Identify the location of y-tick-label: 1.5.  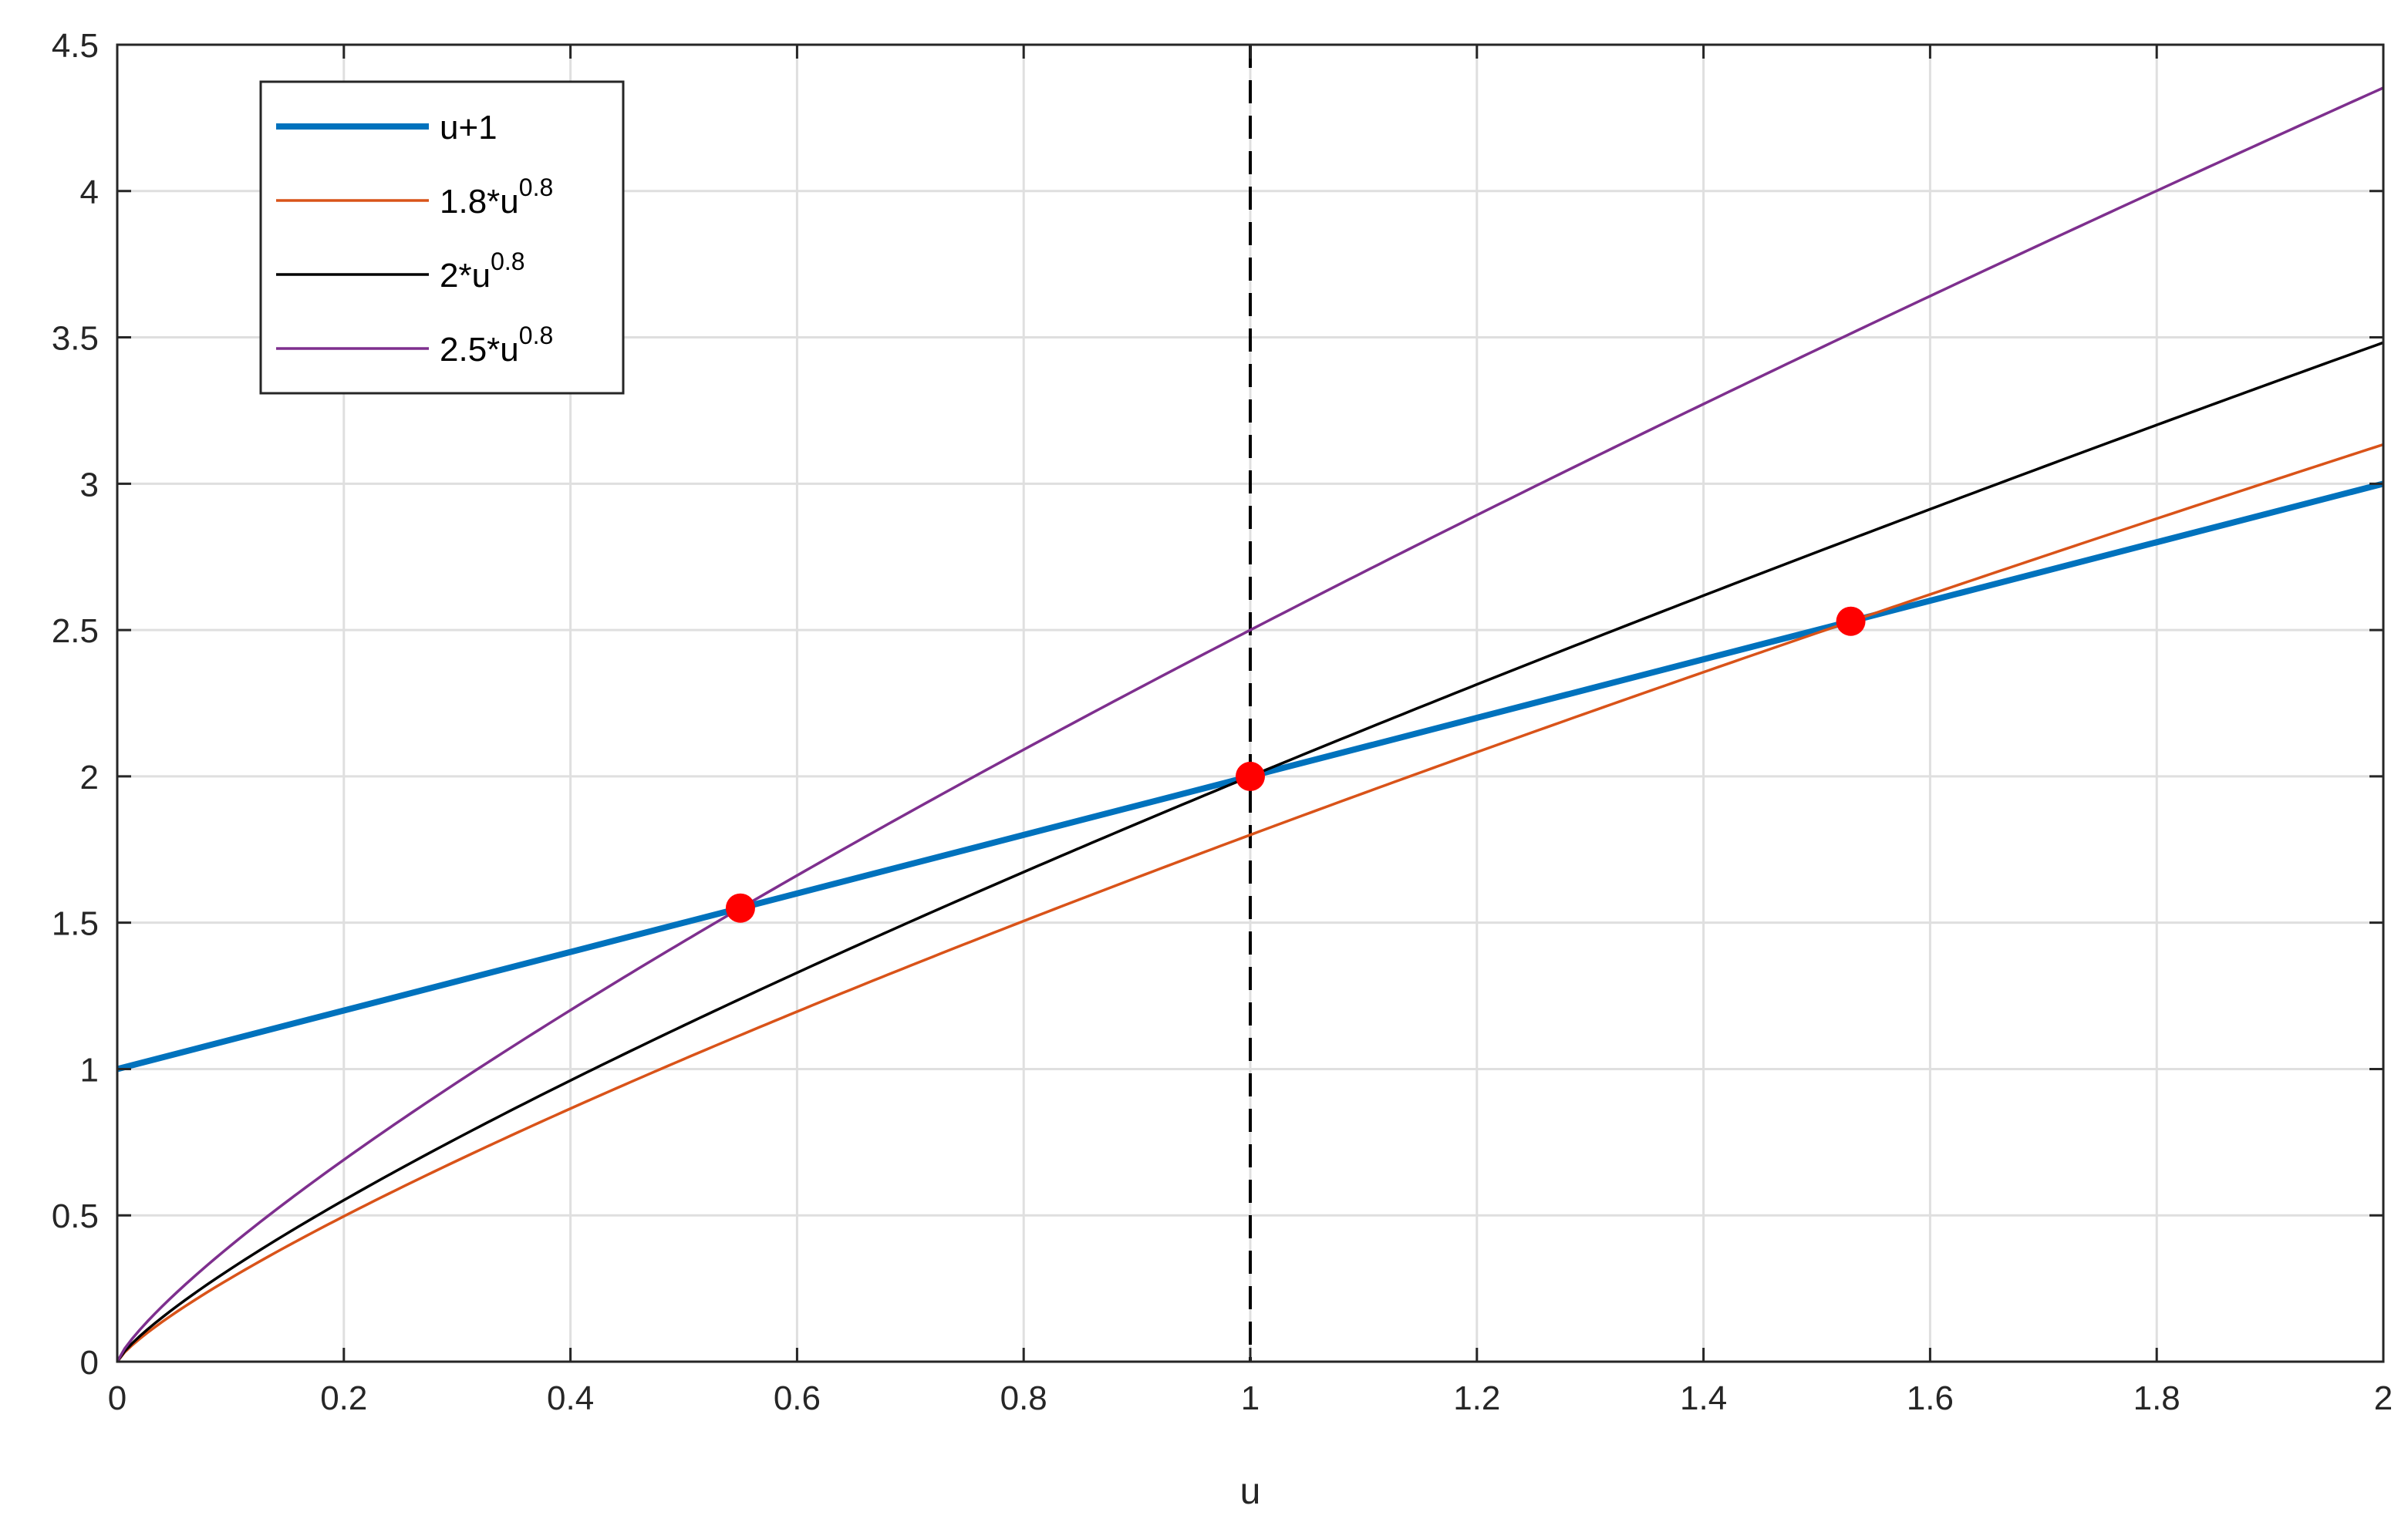
(76, 924).